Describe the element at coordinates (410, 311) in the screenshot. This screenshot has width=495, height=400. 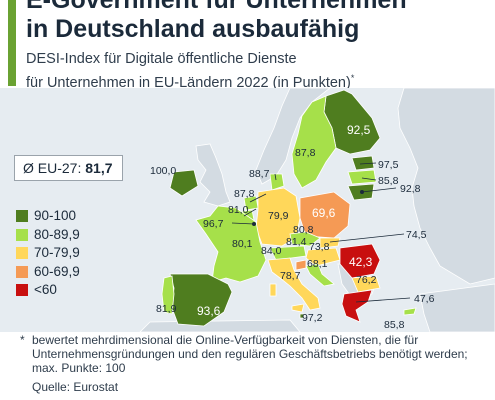
I see `cyprus-shape` at that location.